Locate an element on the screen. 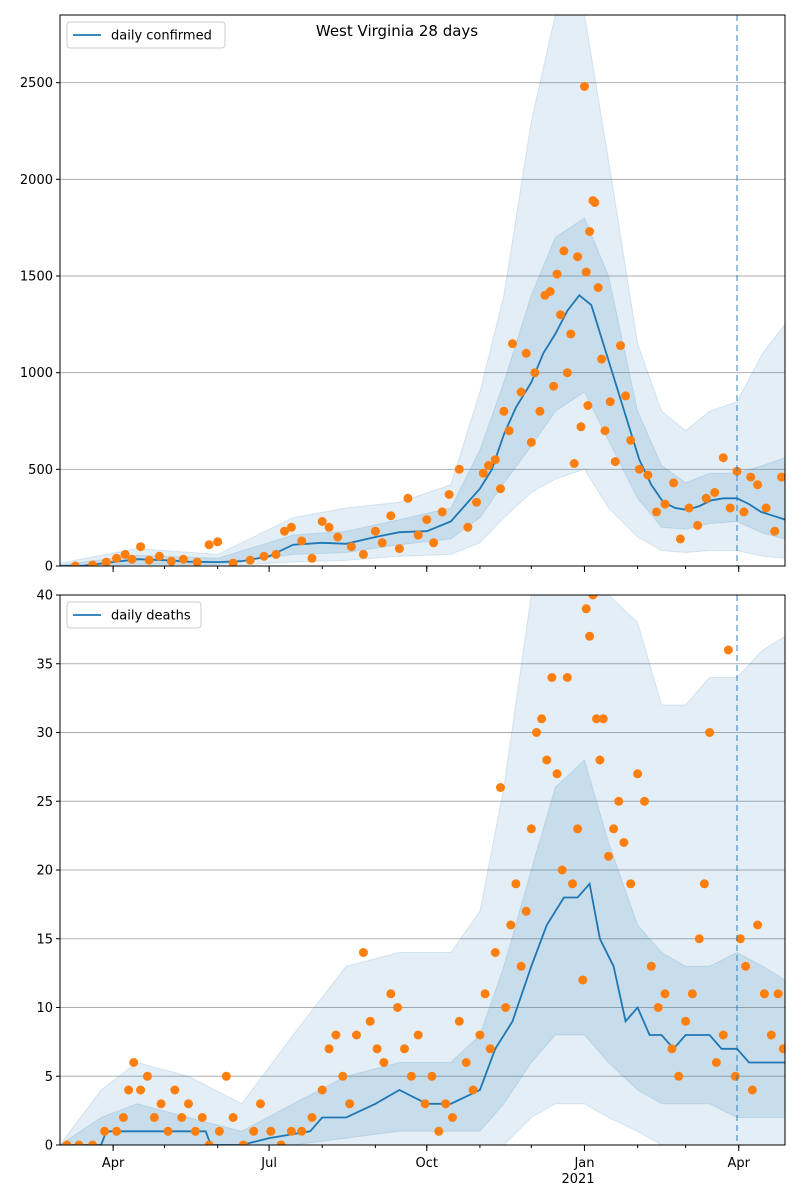 This screenshot has width=800, height=1204. x-tick-label: Jan is located at coordinates (583, 1163).